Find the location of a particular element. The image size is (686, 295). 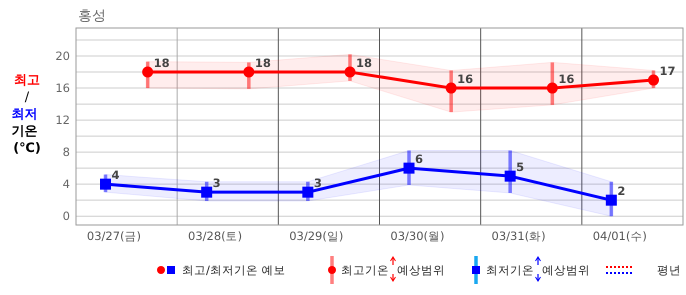

y-tick-label: 20 is located at coordinates (62, 56).